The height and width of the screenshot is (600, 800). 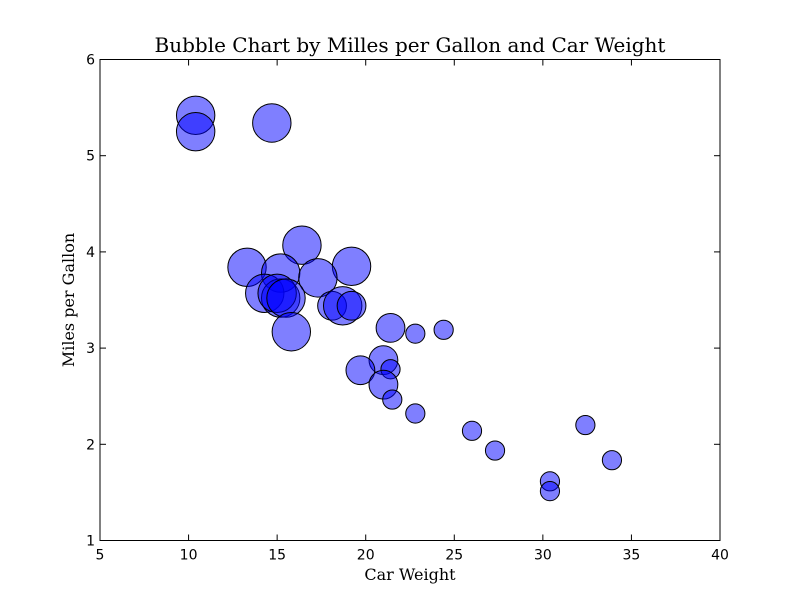 What do you see at coordinates (720, 556) in the screenshot?
I see `x-tick-label-7: 40` at bounding box center [720, 556].